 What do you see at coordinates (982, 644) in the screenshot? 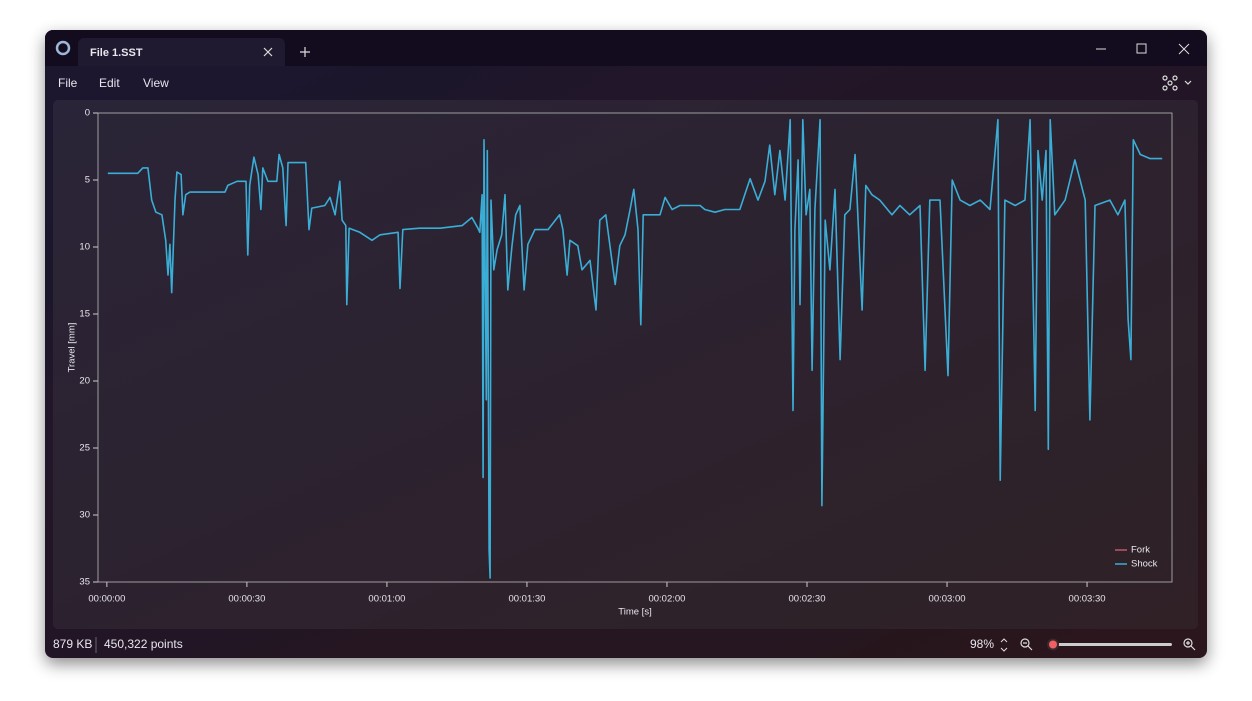
I see `zoom-level: 98%` at bounding box center [982, 644].